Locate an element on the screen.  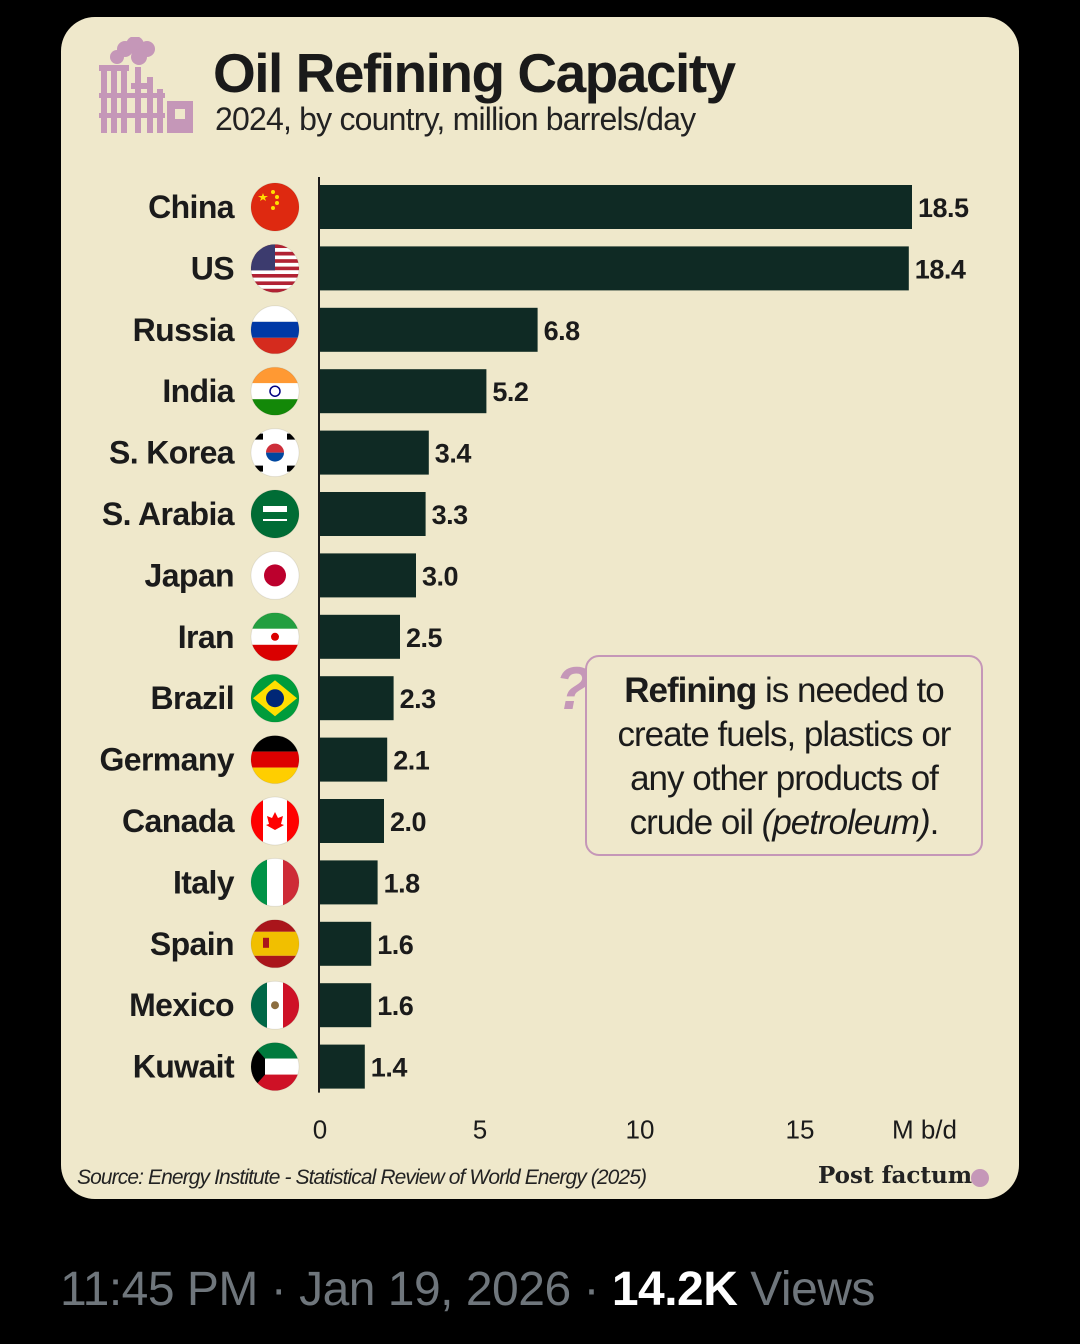
factory-icon is located at coordinates (146, 85).